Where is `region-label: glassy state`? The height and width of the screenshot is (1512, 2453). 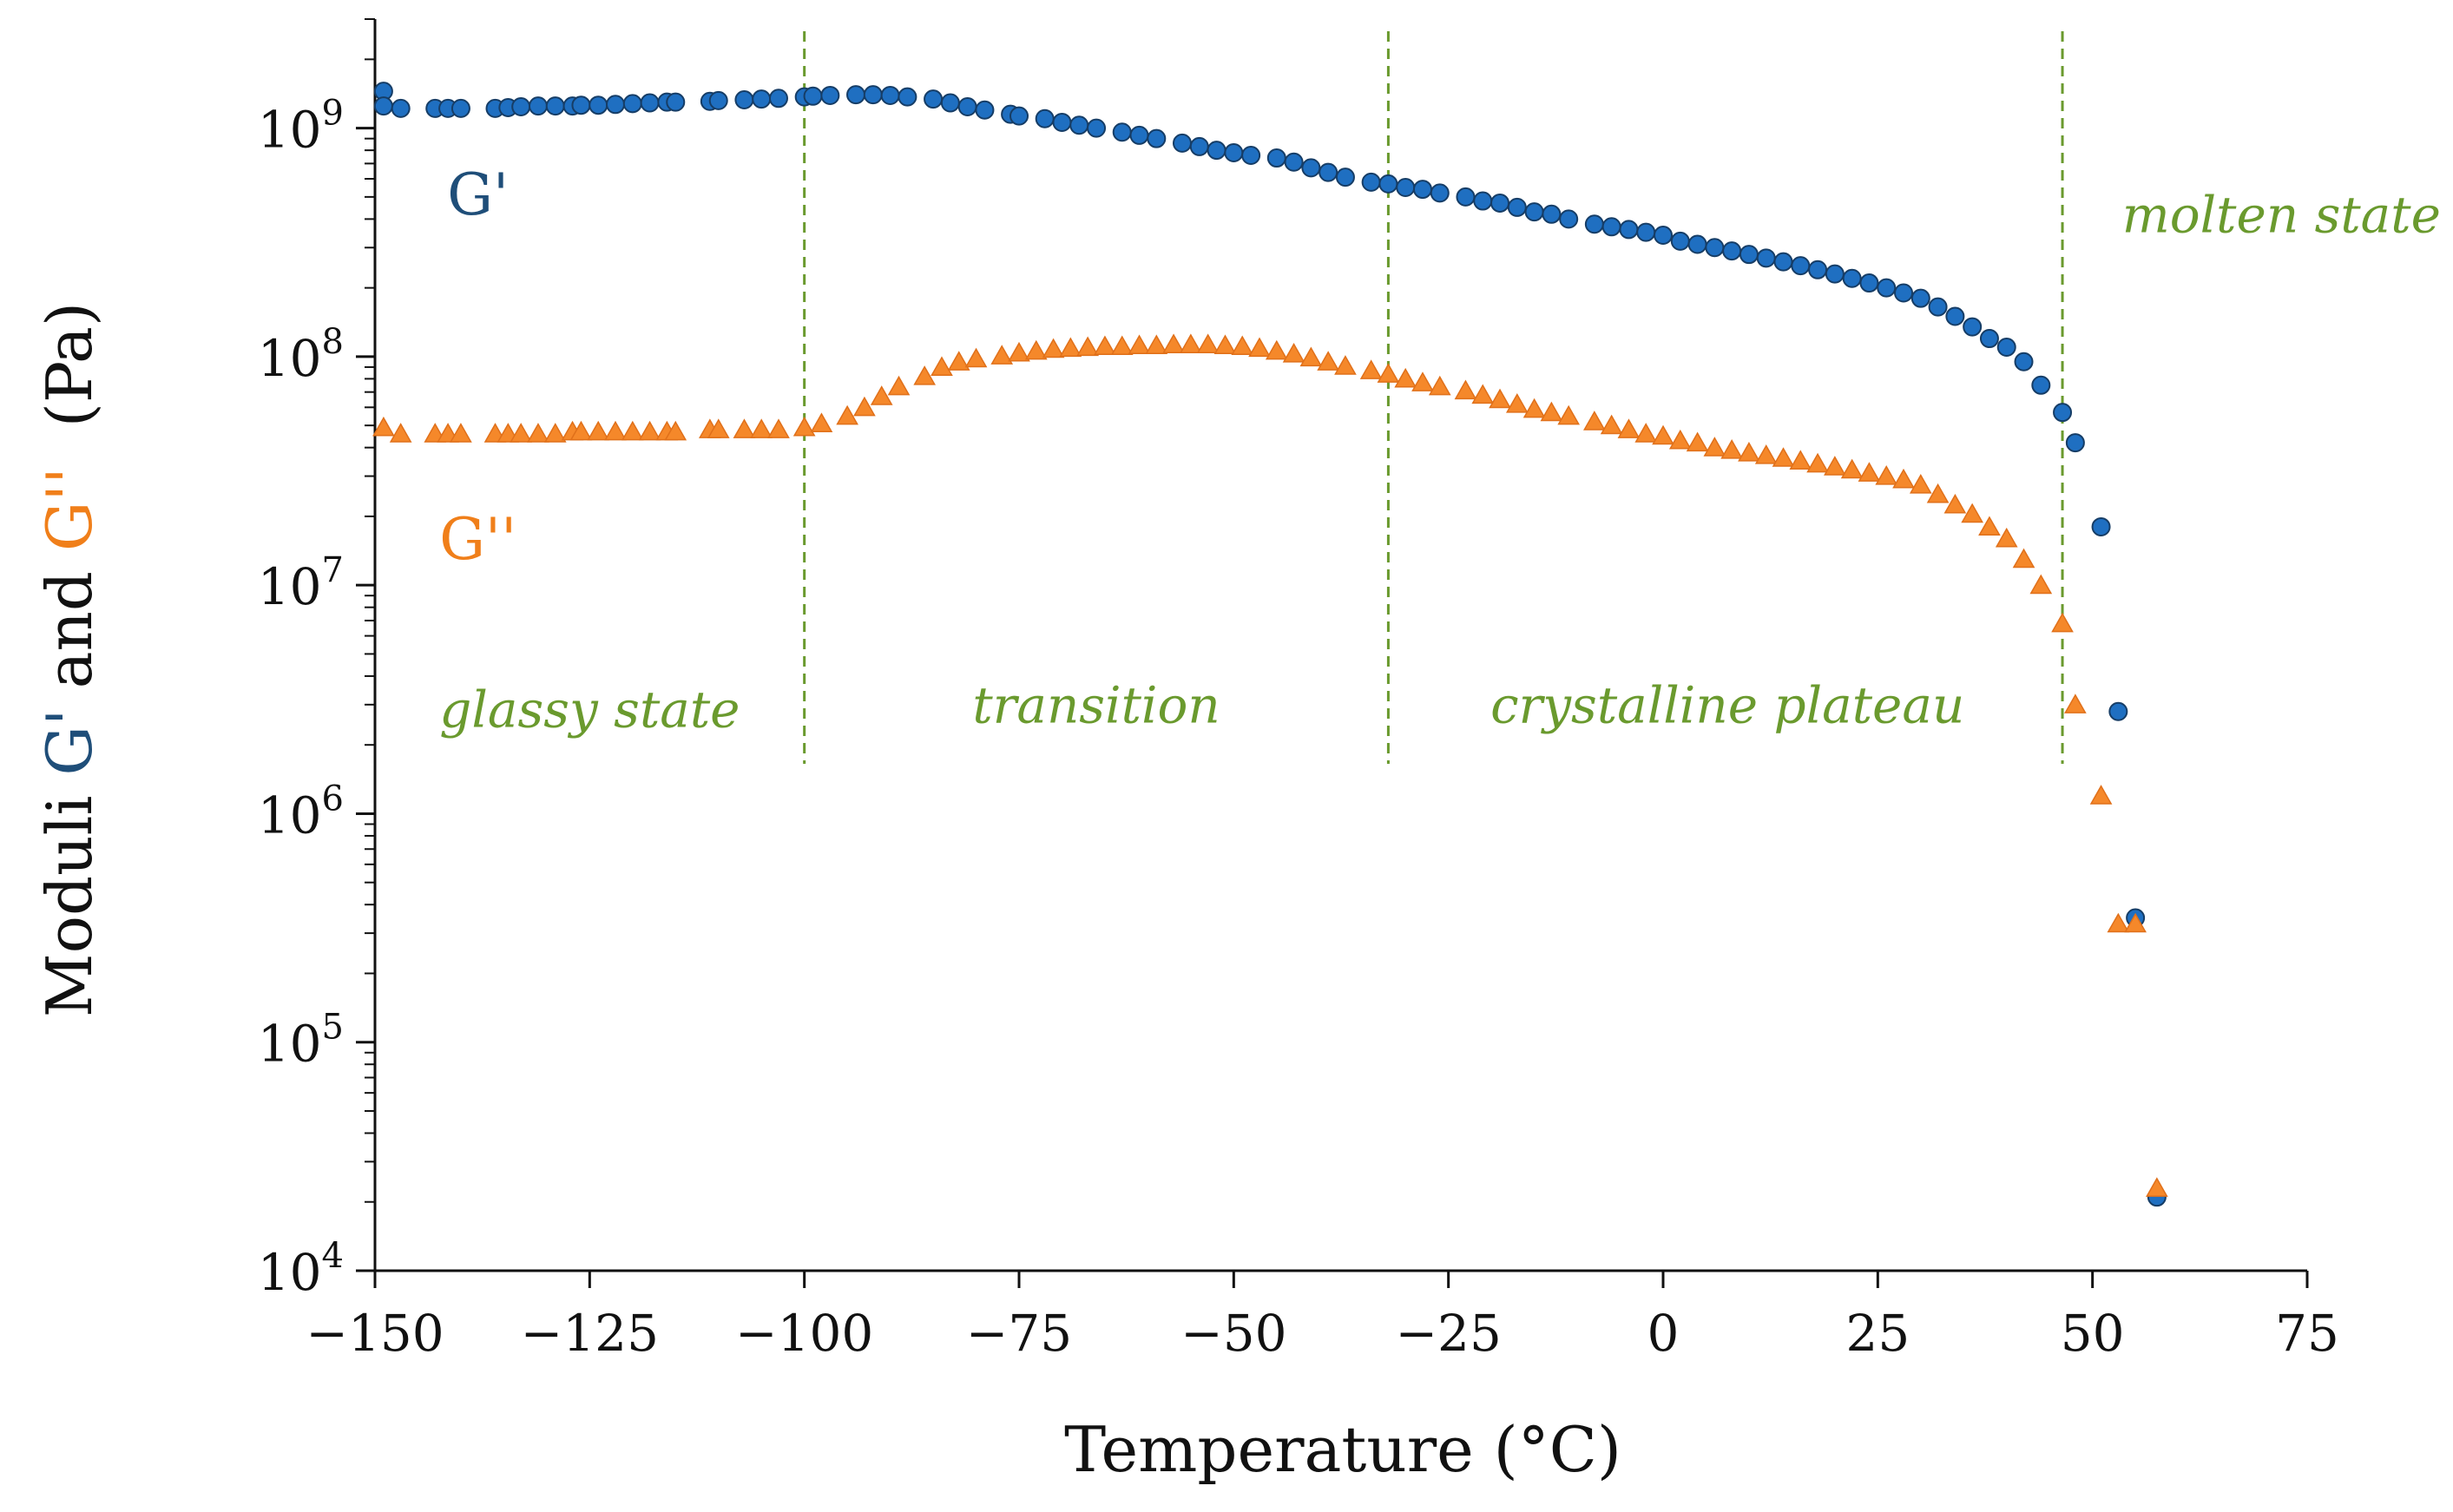 region-label: glassy state is located at coordinates (589, 709).